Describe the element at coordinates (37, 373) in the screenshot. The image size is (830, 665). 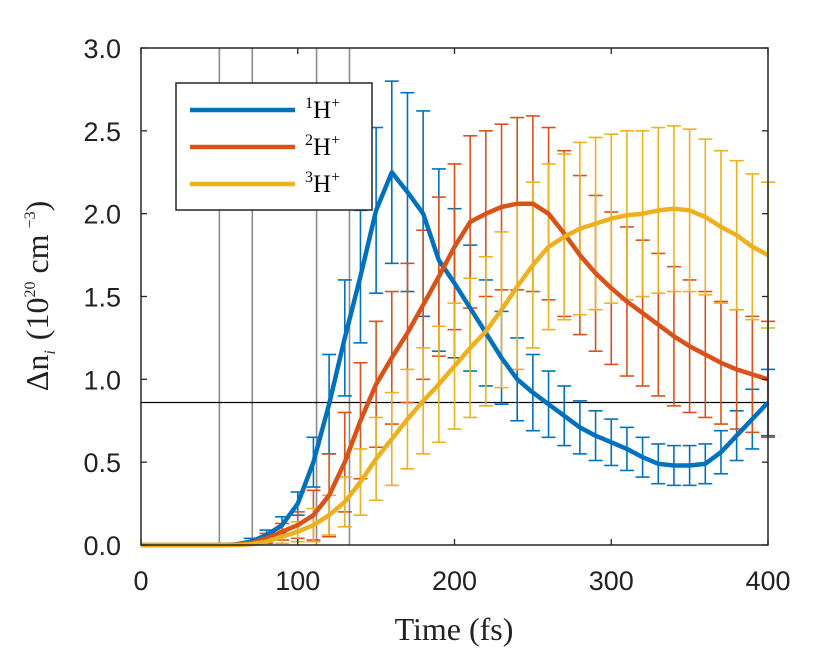
I see `y-axis-symbol: Δn` at that location.